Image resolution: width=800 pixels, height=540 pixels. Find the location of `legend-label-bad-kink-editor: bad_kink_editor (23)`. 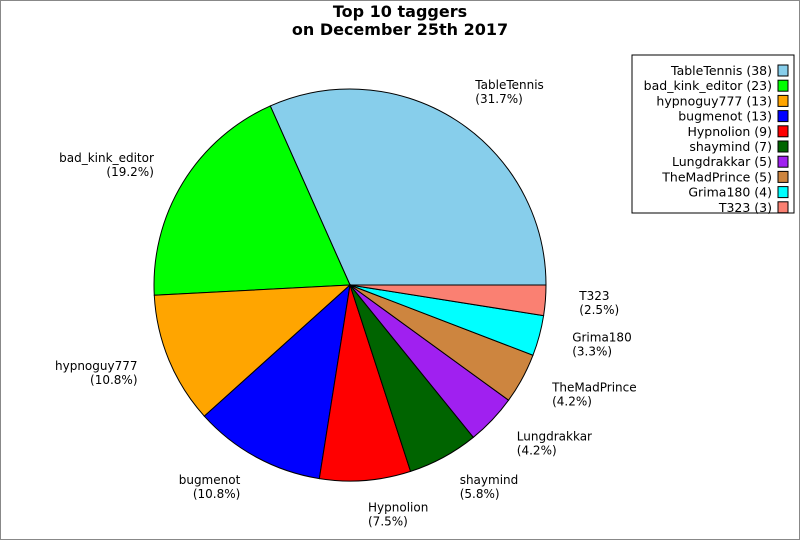

legend-label-bad-kink-editor: bad_kink_editor (23) is located at coordinates (708, 85).